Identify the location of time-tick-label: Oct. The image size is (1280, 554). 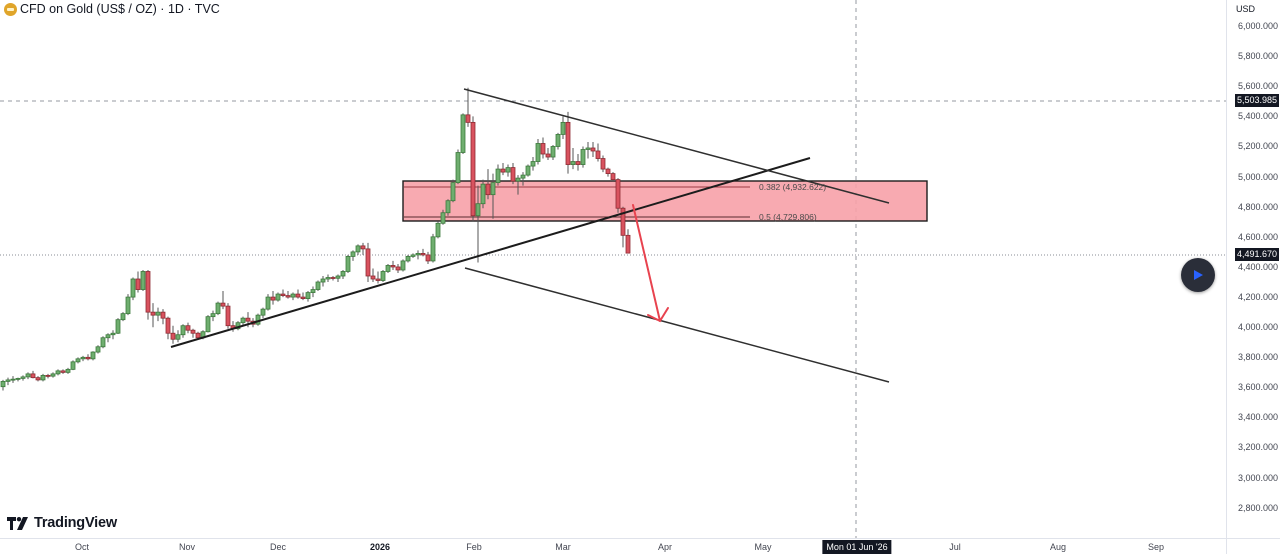
(82, 547).